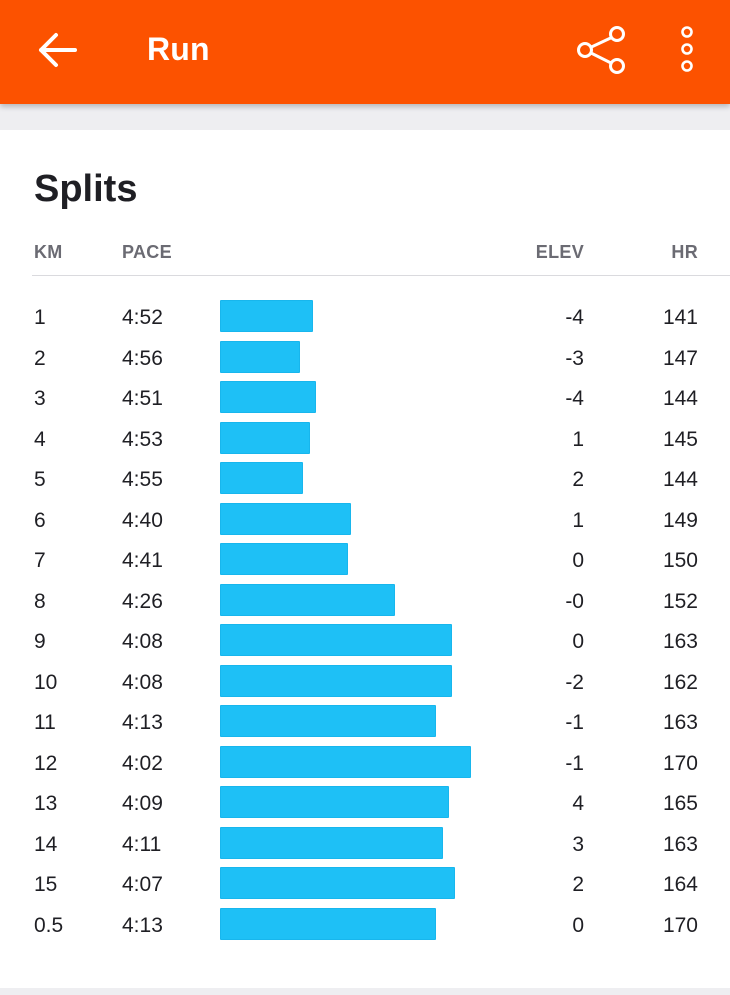  I want to click on split-elev: -3, so click(574, 358).